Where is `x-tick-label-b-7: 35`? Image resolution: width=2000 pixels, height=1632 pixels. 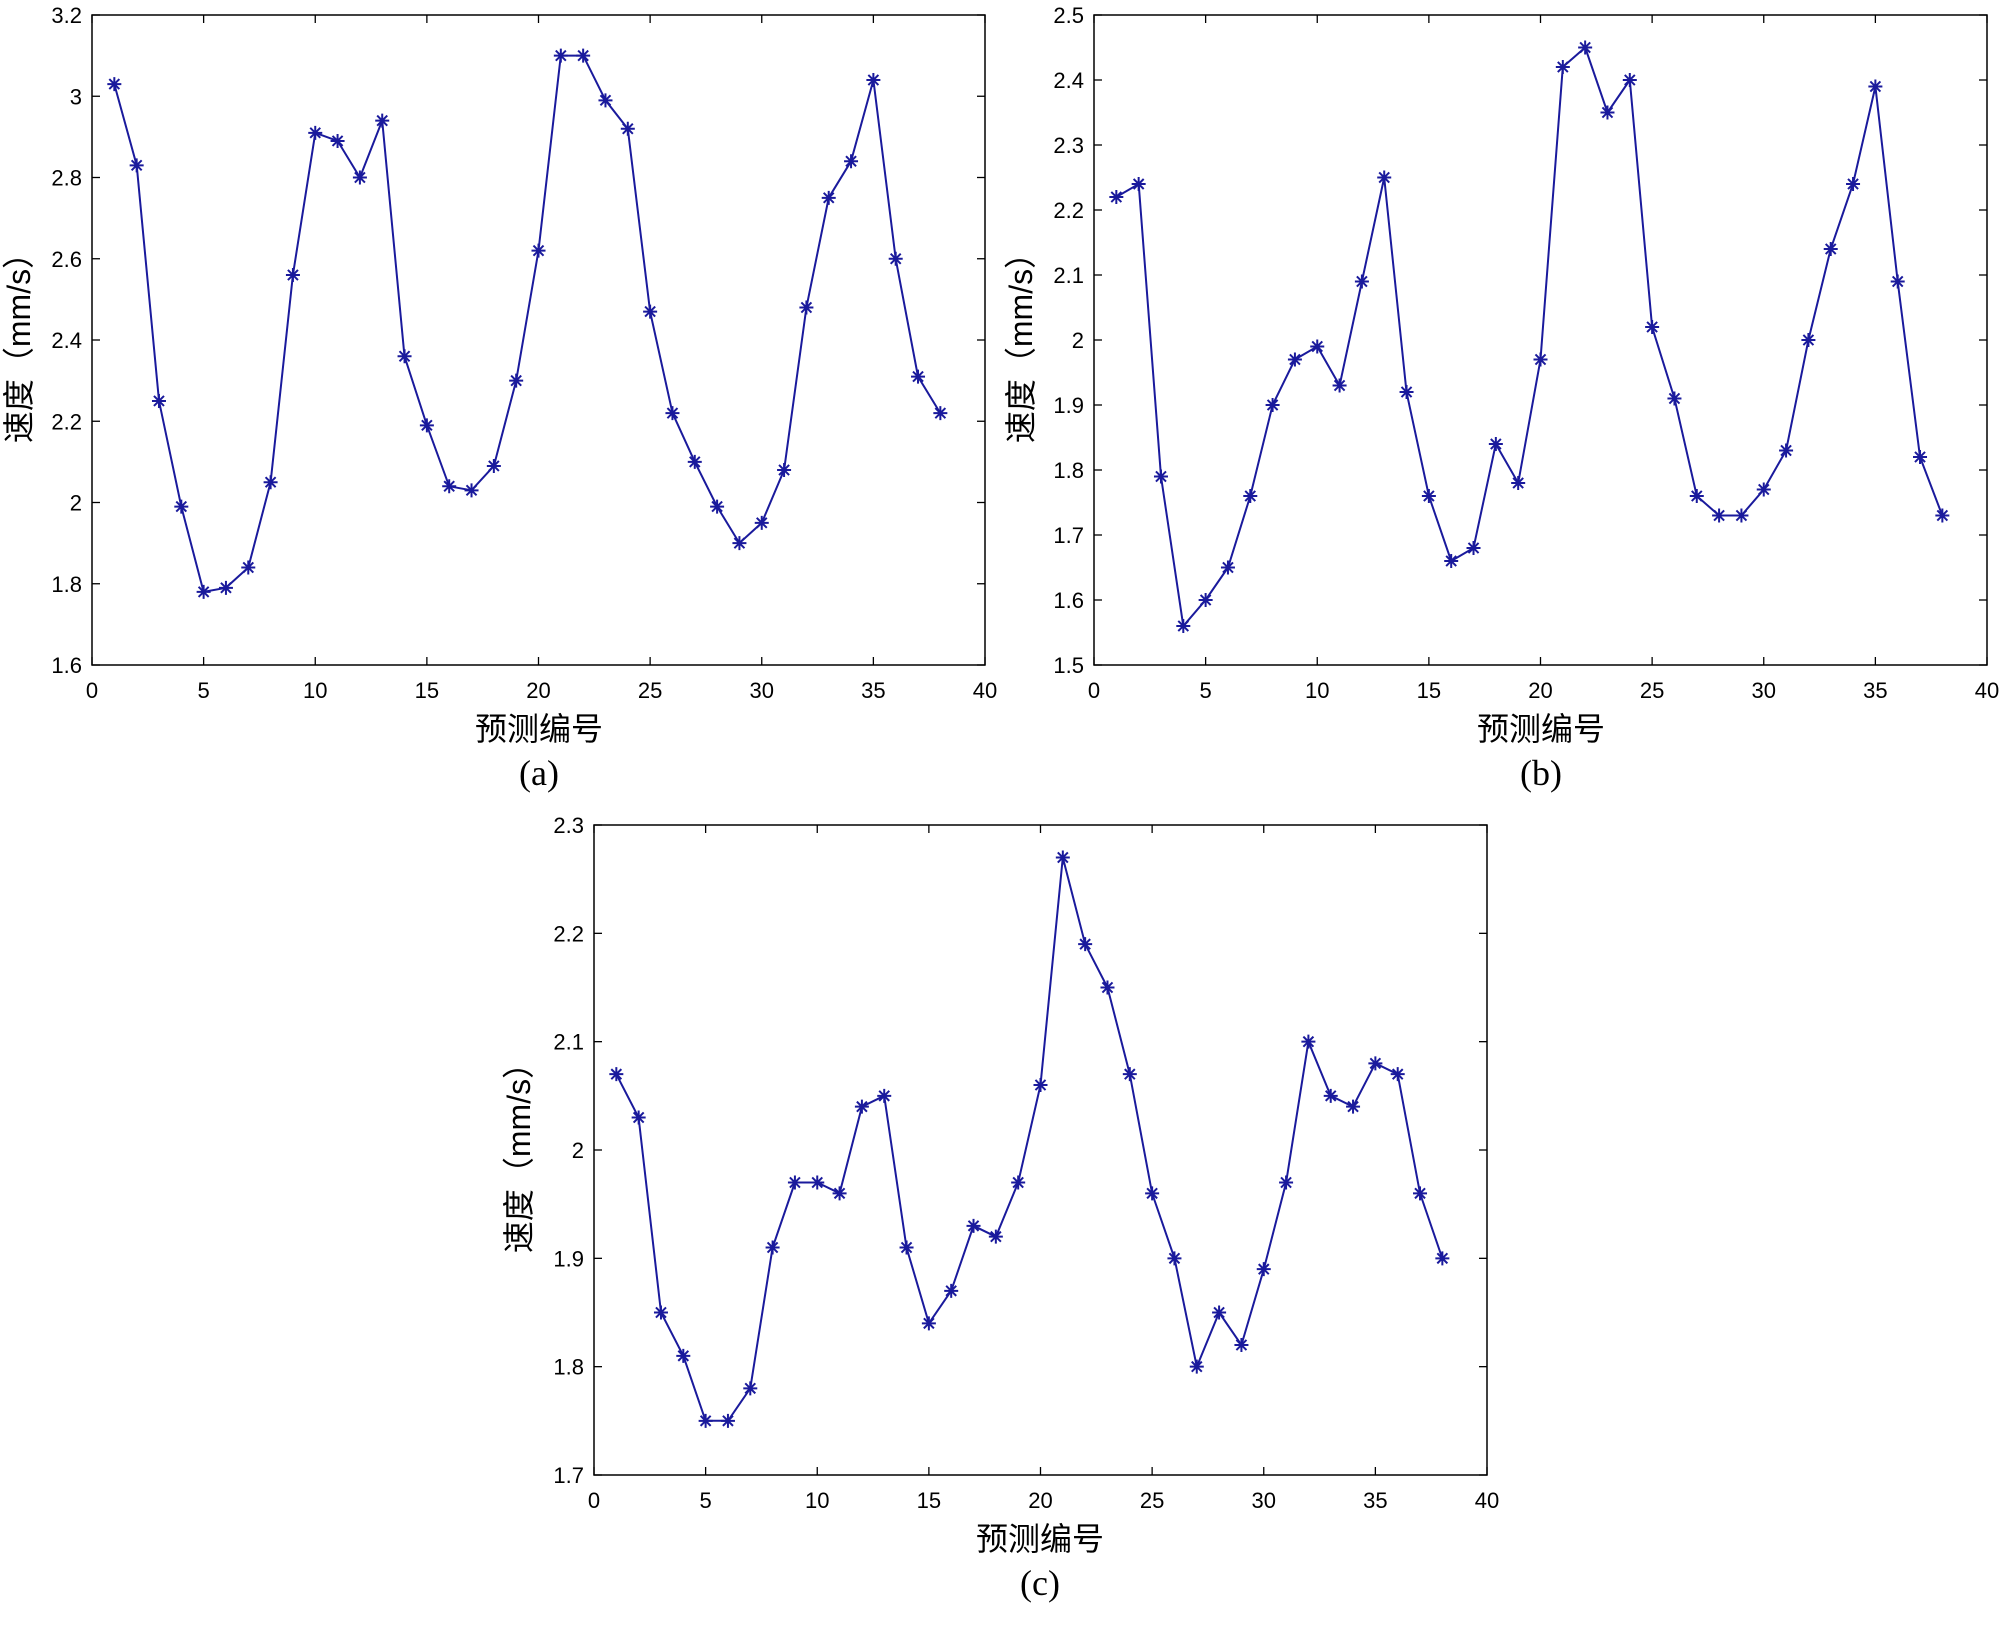
x-tick-label-b-7: 35 is located at coordinates (1875, 690).